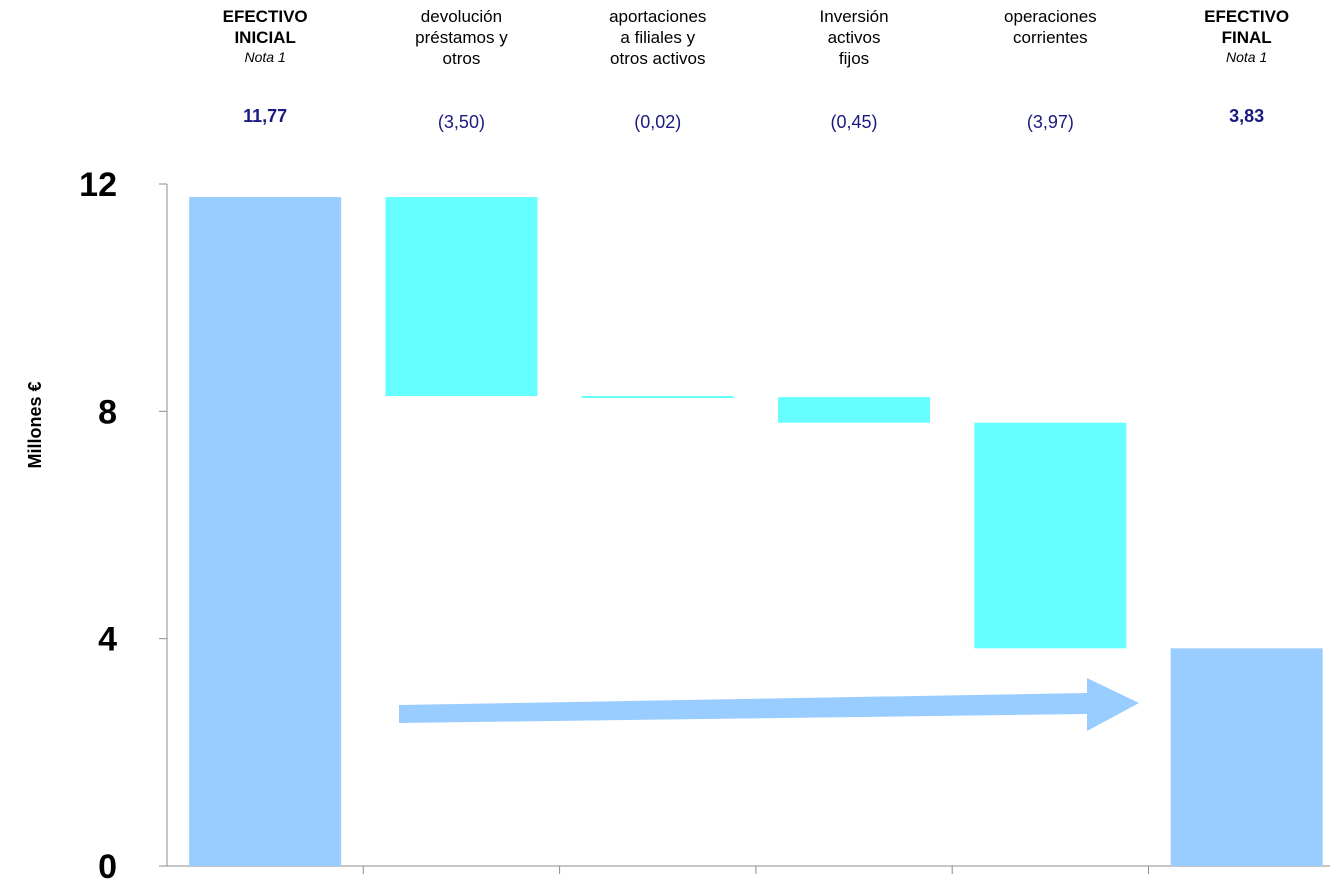  I want to click on category-label: EFECTIVO FINAL, so click(1247, 27).